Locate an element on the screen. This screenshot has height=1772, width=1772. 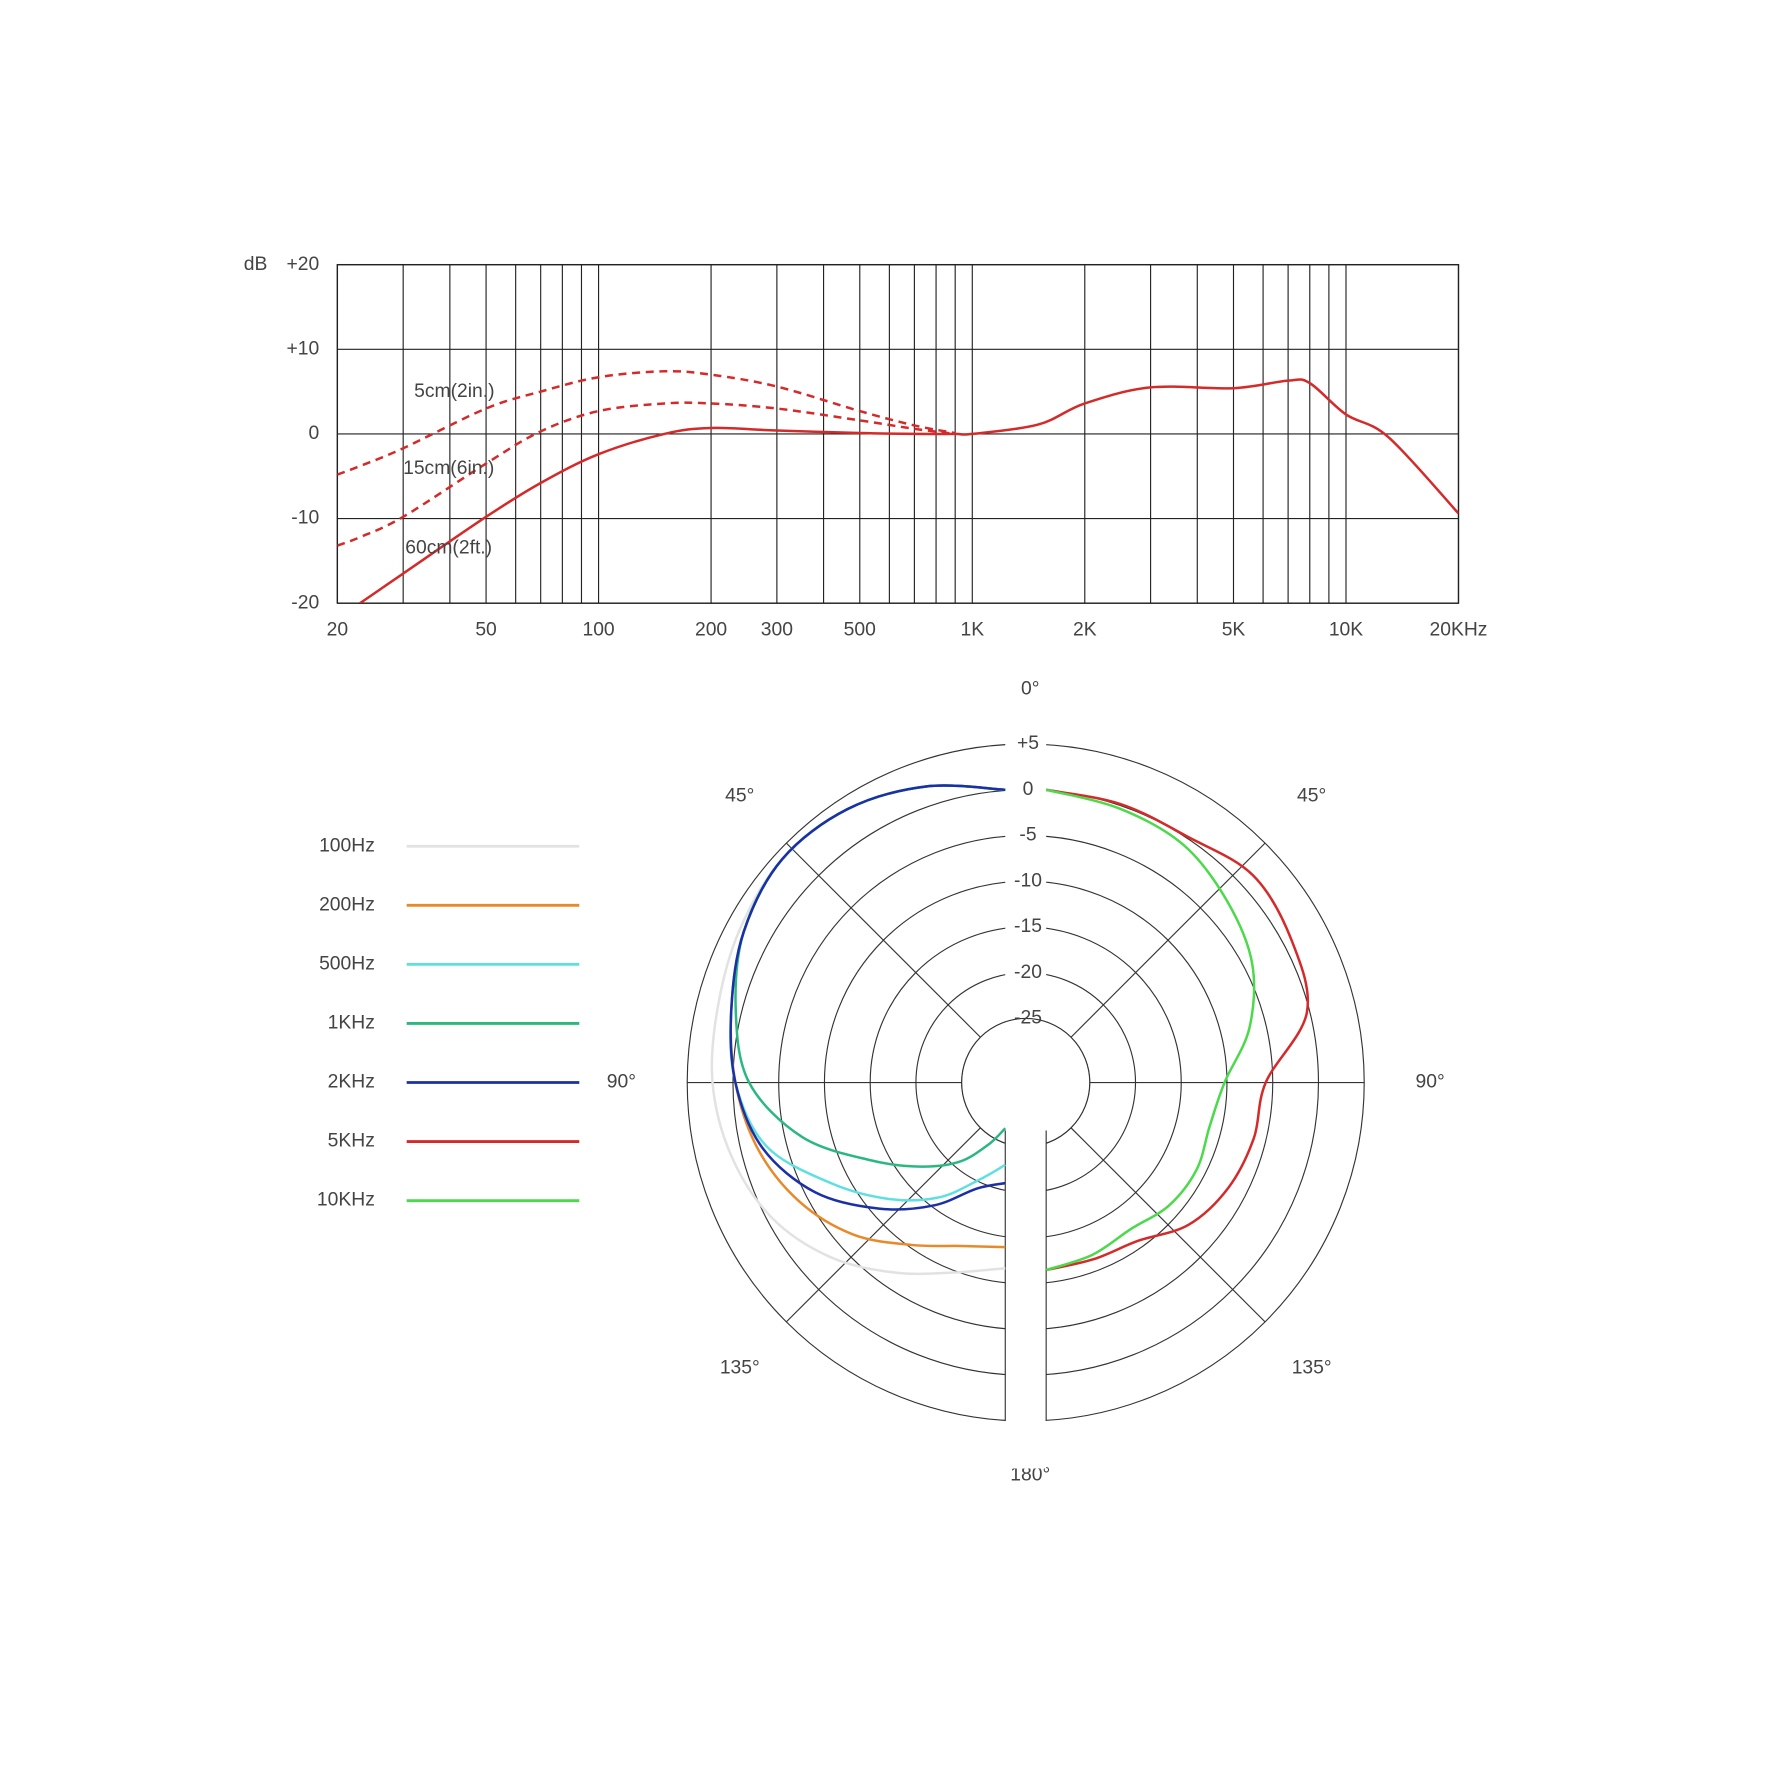
curve-label: 5cm(2in.) is located at coordinates (454, 391).